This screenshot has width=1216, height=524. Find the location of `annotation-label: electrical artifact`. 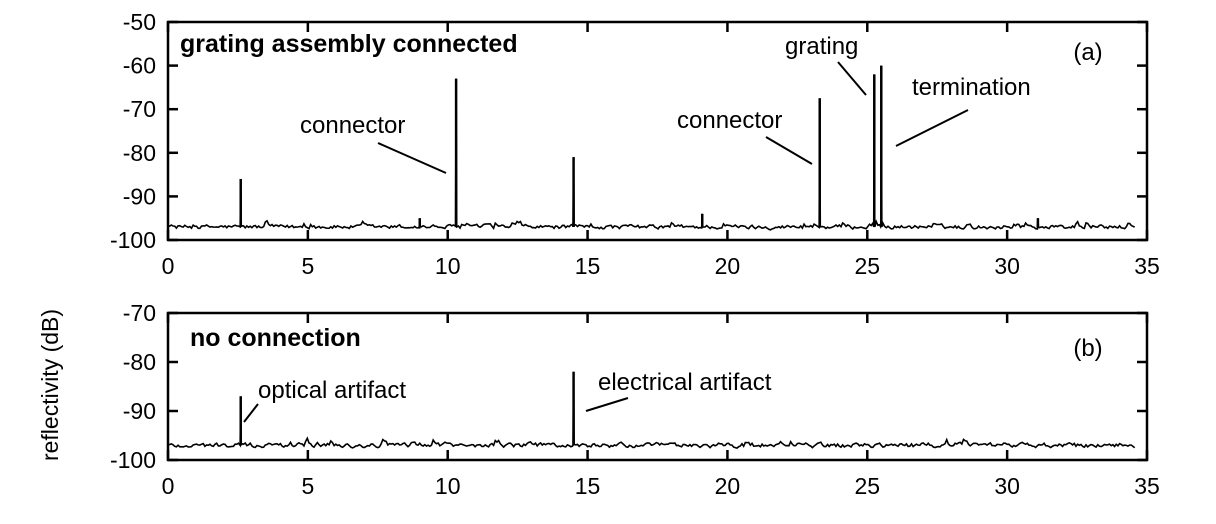

annotation-label: electrical artifact is located at coordinates (685, 382).